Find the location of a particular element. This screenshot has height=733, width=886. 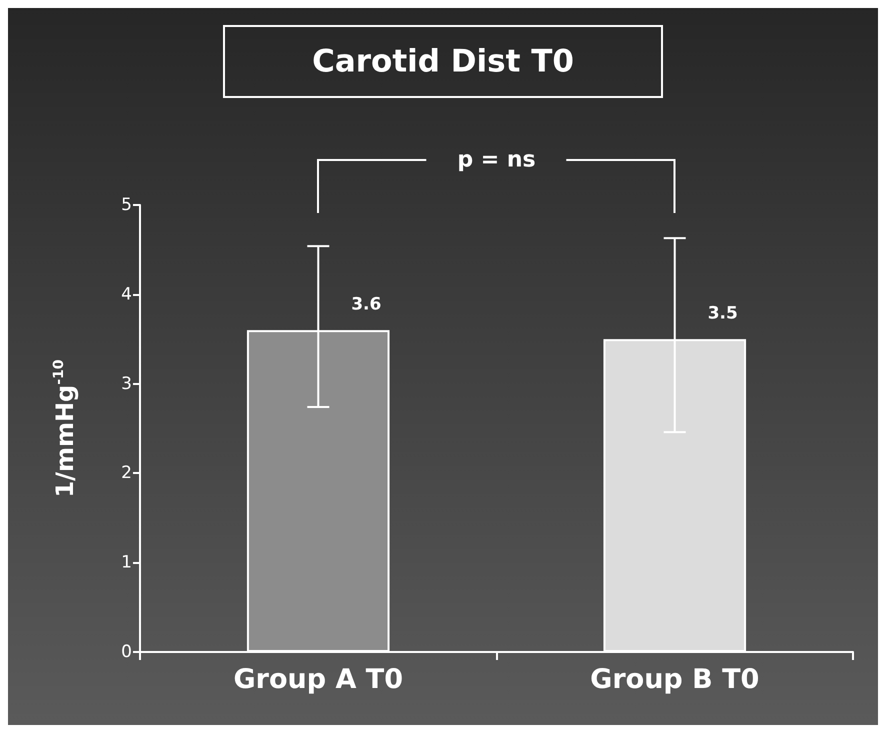

y-tick-label: 3 is located at coordinates (126, 384).